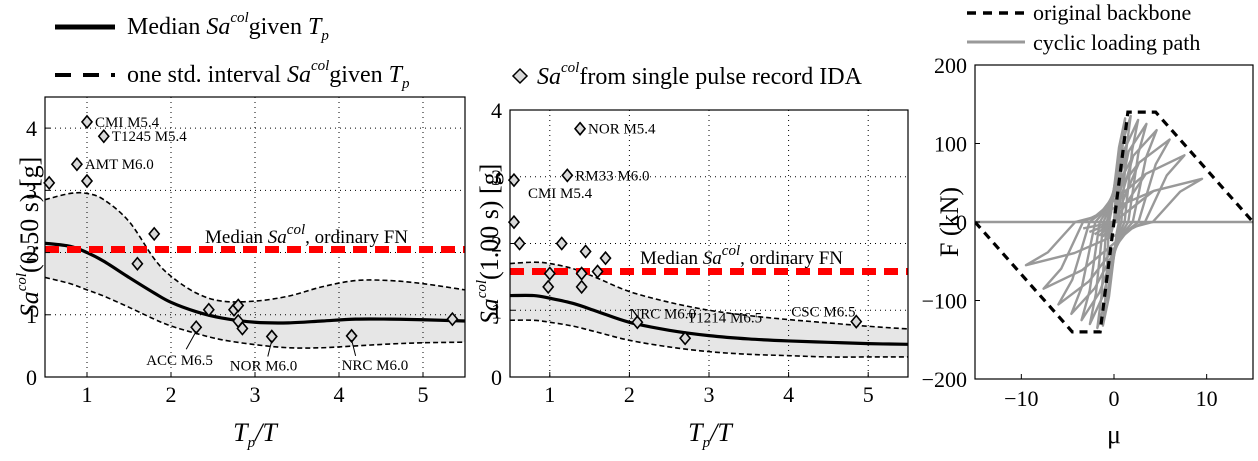  Describe the element at coordinates (150, 137) in the screenshot. I see `annotation-label: T1245 M5.4` at that location.